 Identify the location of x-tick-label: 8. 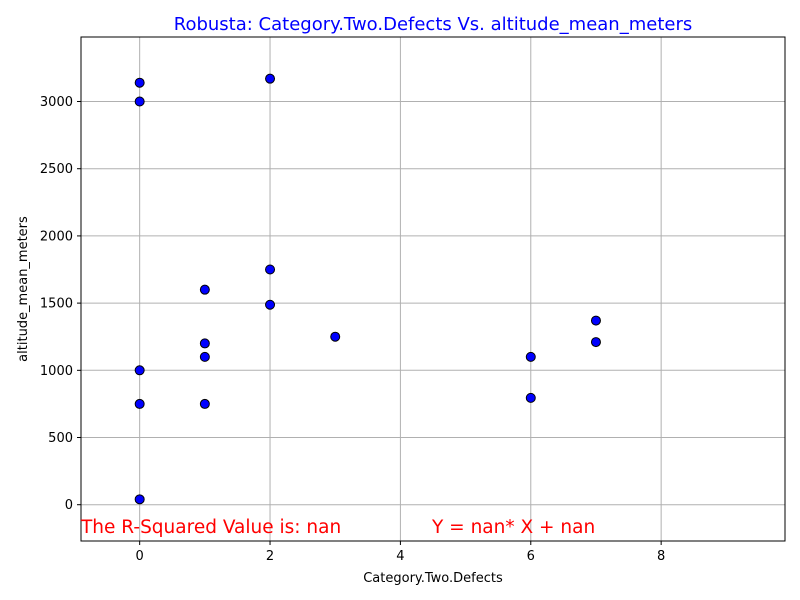
(661, 556).